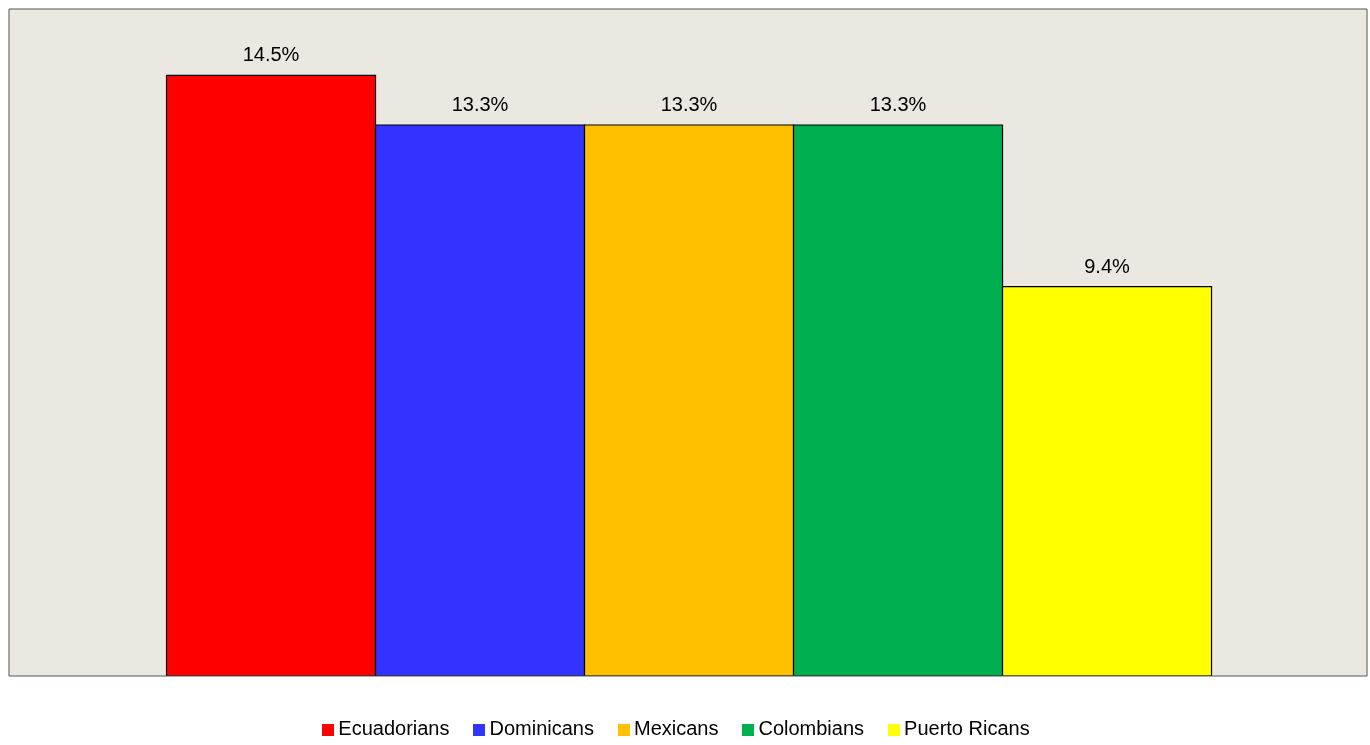 Image resolution: width=1370 pixels, height=745 pixels. Describe the element at coordinates (967, 728) in the screenshot. I see `legend-label: Puerto Ricans` at that location.